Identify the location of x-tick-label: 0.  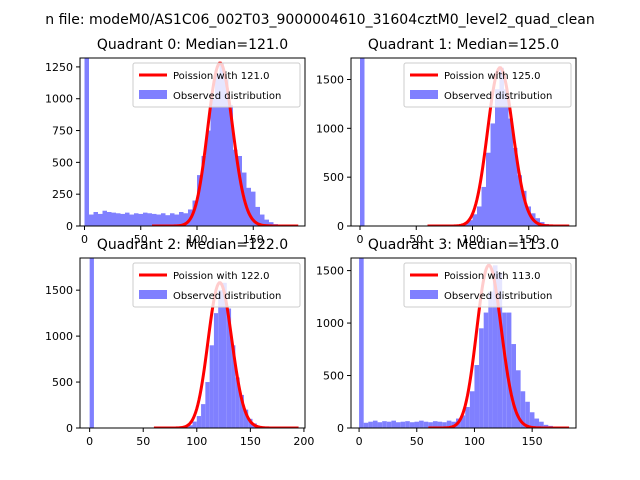
(359, 441).